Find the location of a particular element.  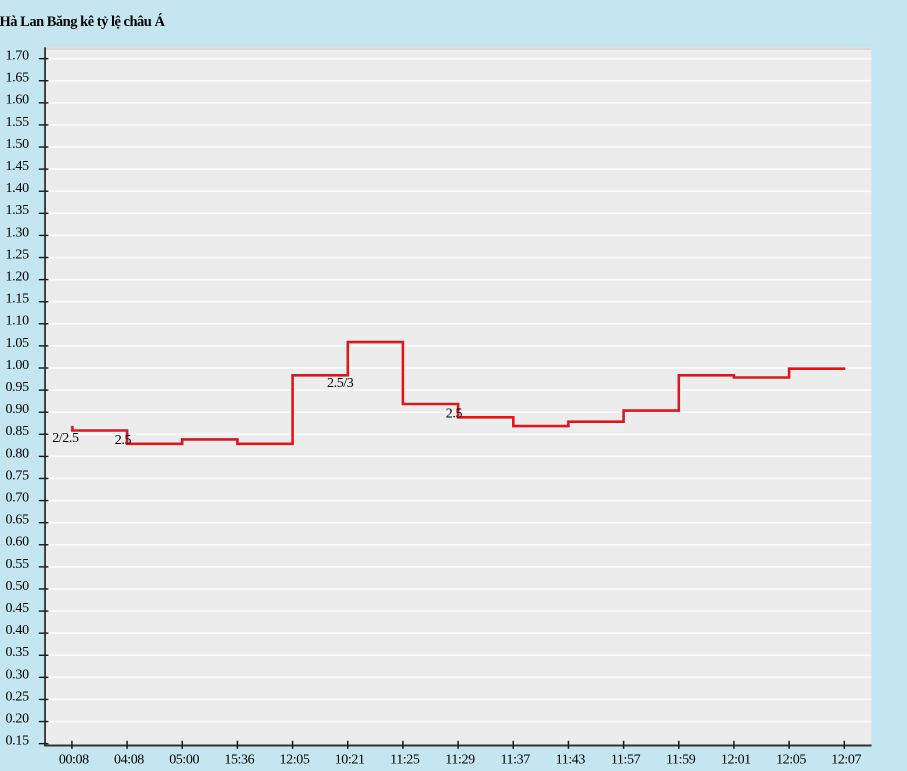

svg-text: 1.35 is located at coordinates (17, 210).